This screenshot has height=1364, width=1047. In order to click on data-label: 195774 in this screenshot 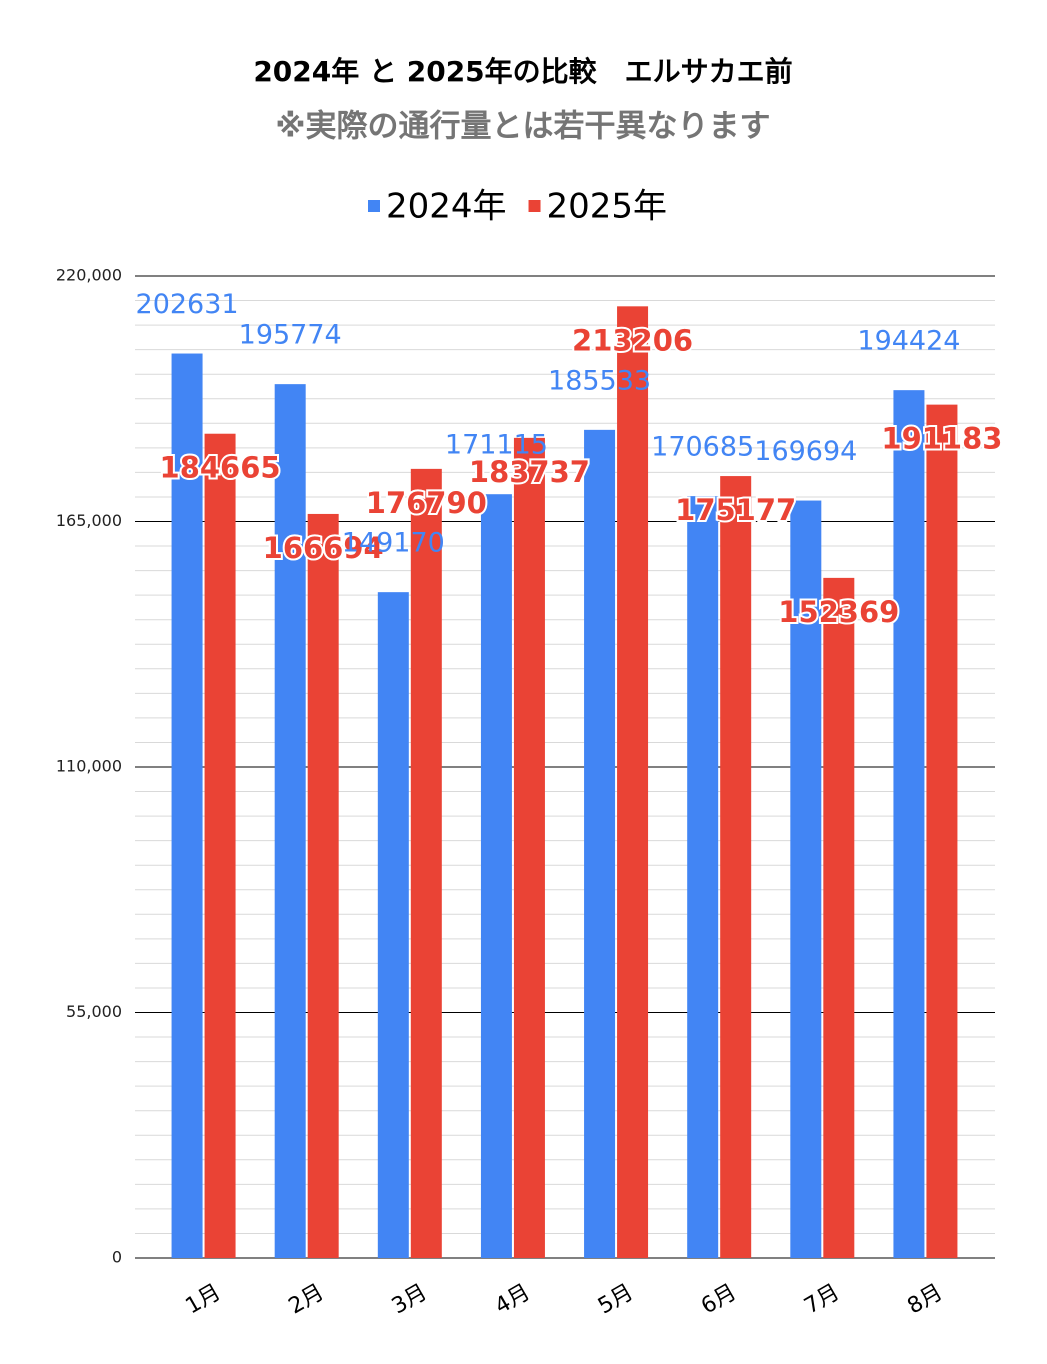, I will do `click(290, 335)`.